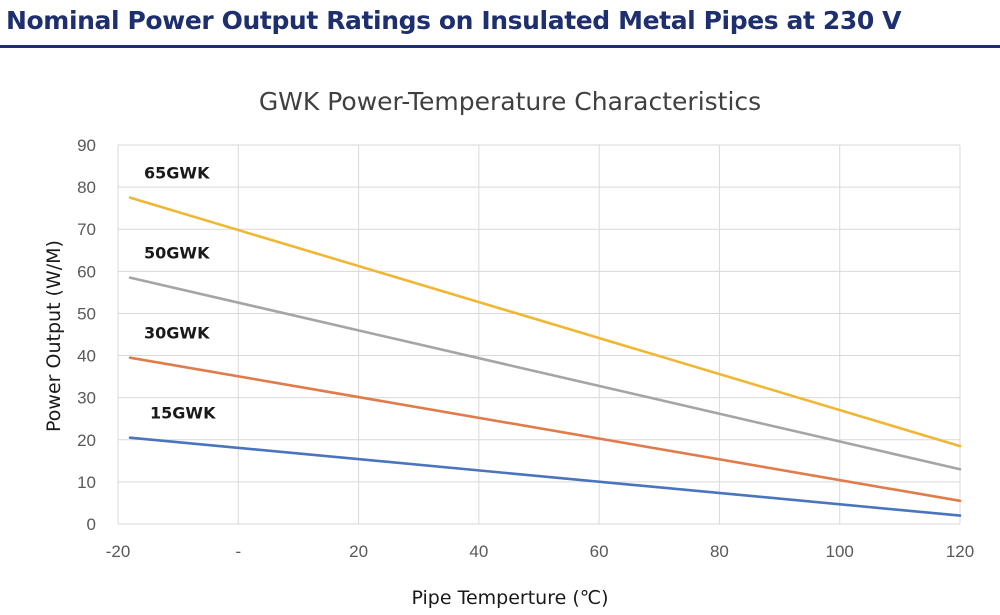 This screenshot has width=1000, height=615. Describe the element at coordinates (118, 551) in the screenshot. I see `x-tick-label: -20` at that location.